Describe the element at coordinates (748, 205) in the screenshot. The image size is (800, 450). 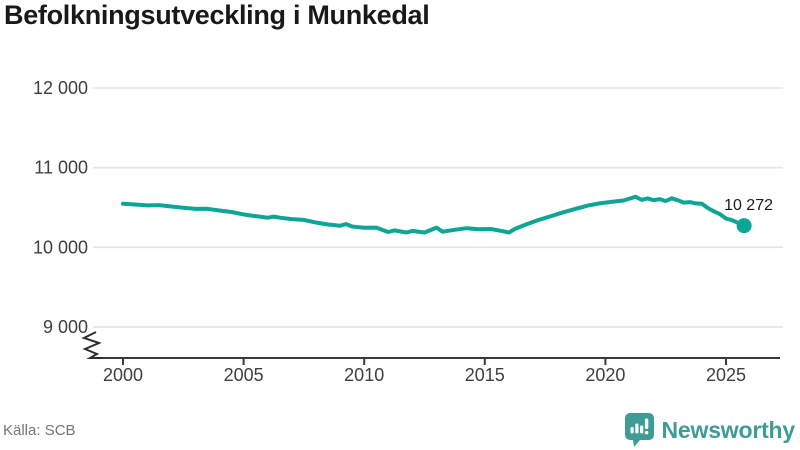
I see `latest-value-label: 10 272` at that location.